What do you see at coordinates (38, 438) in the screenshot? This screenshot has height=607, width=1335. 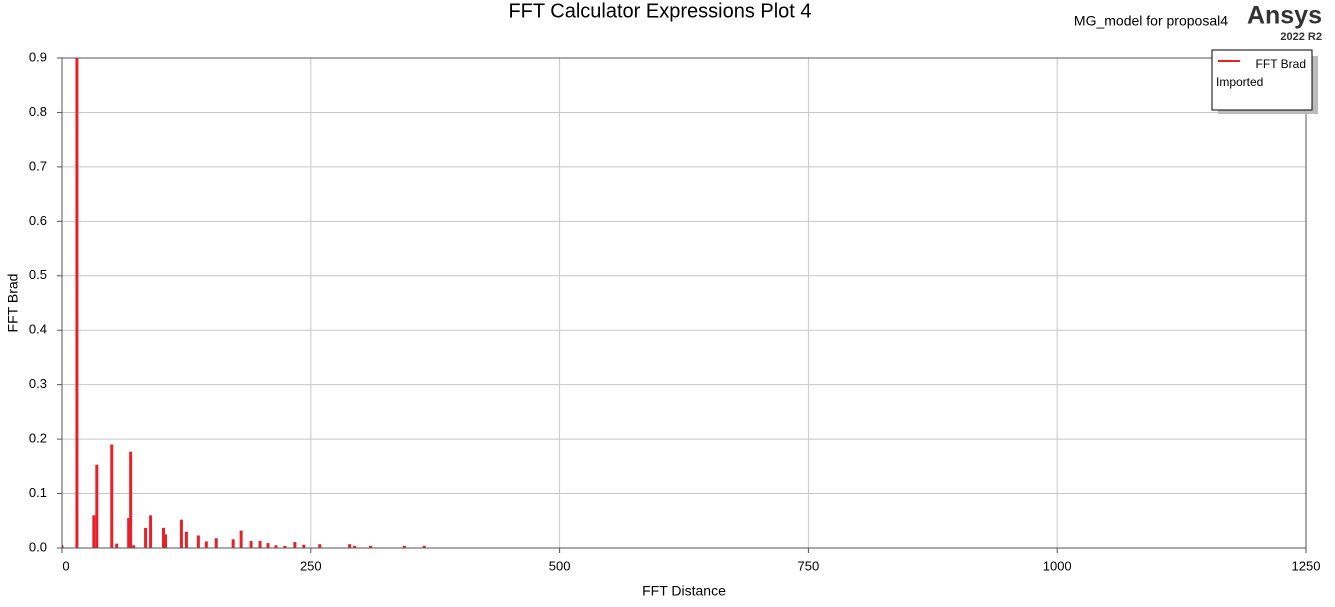 I see `y-tick-label: 0.2` at bounding box center [38, 438].